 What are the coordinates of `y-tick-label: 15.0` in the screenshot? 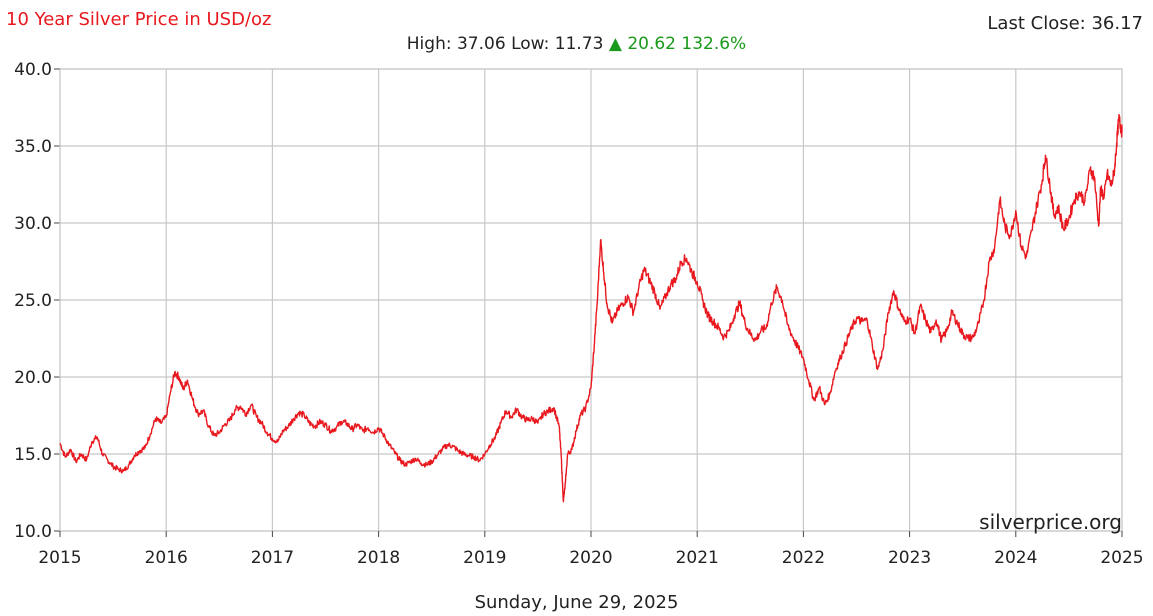 It's located at (33, 455).